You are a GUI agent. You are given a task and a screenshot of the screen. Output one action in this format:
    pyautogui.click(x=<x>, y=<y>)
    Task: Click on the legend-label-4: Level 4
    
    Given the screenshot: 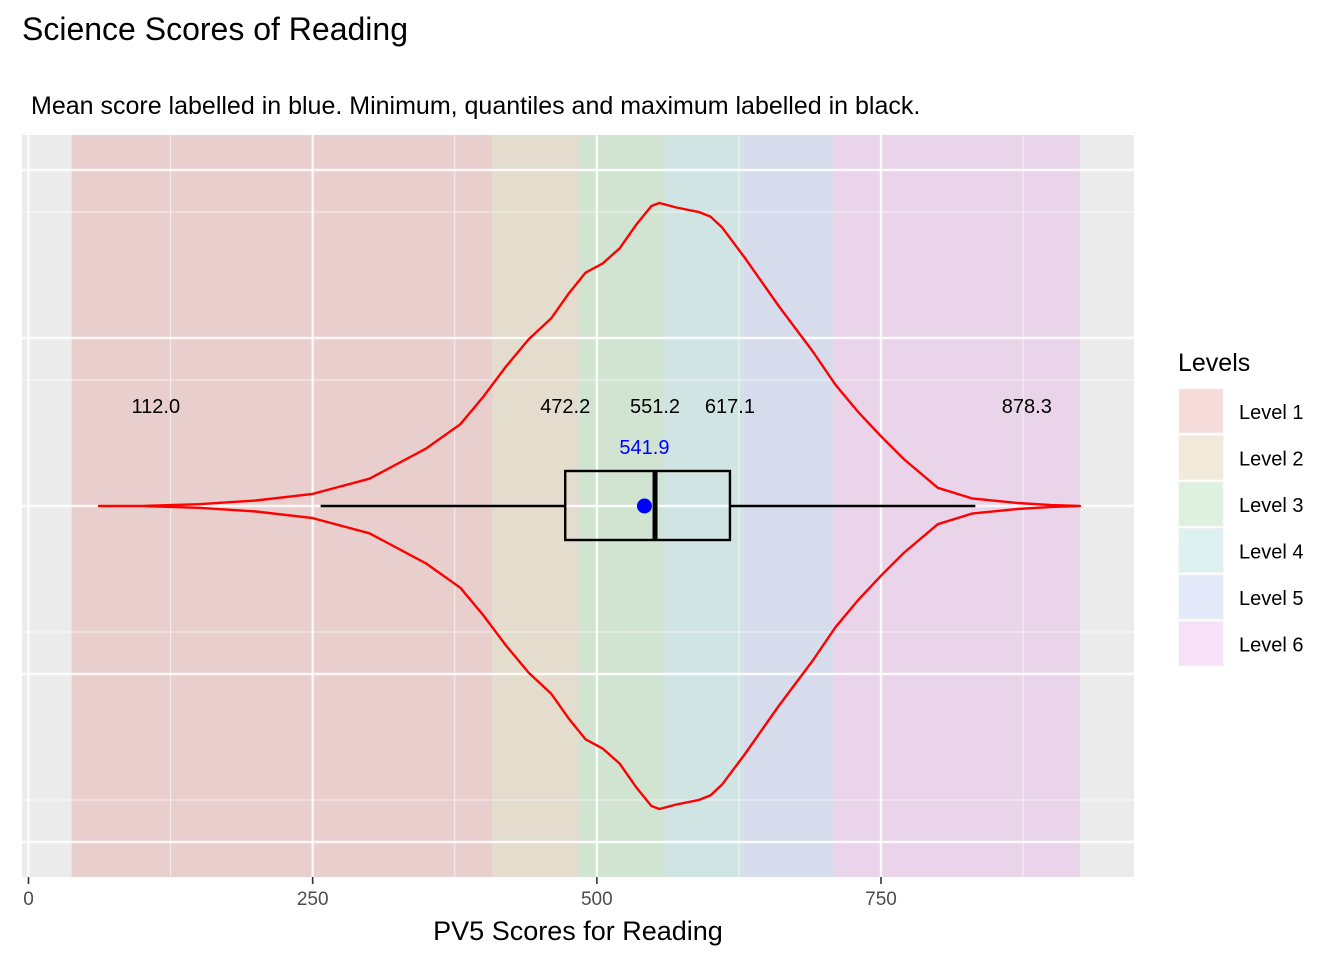 What is the action you would take?
    pyautogui.click(x=1271, y=553)
    